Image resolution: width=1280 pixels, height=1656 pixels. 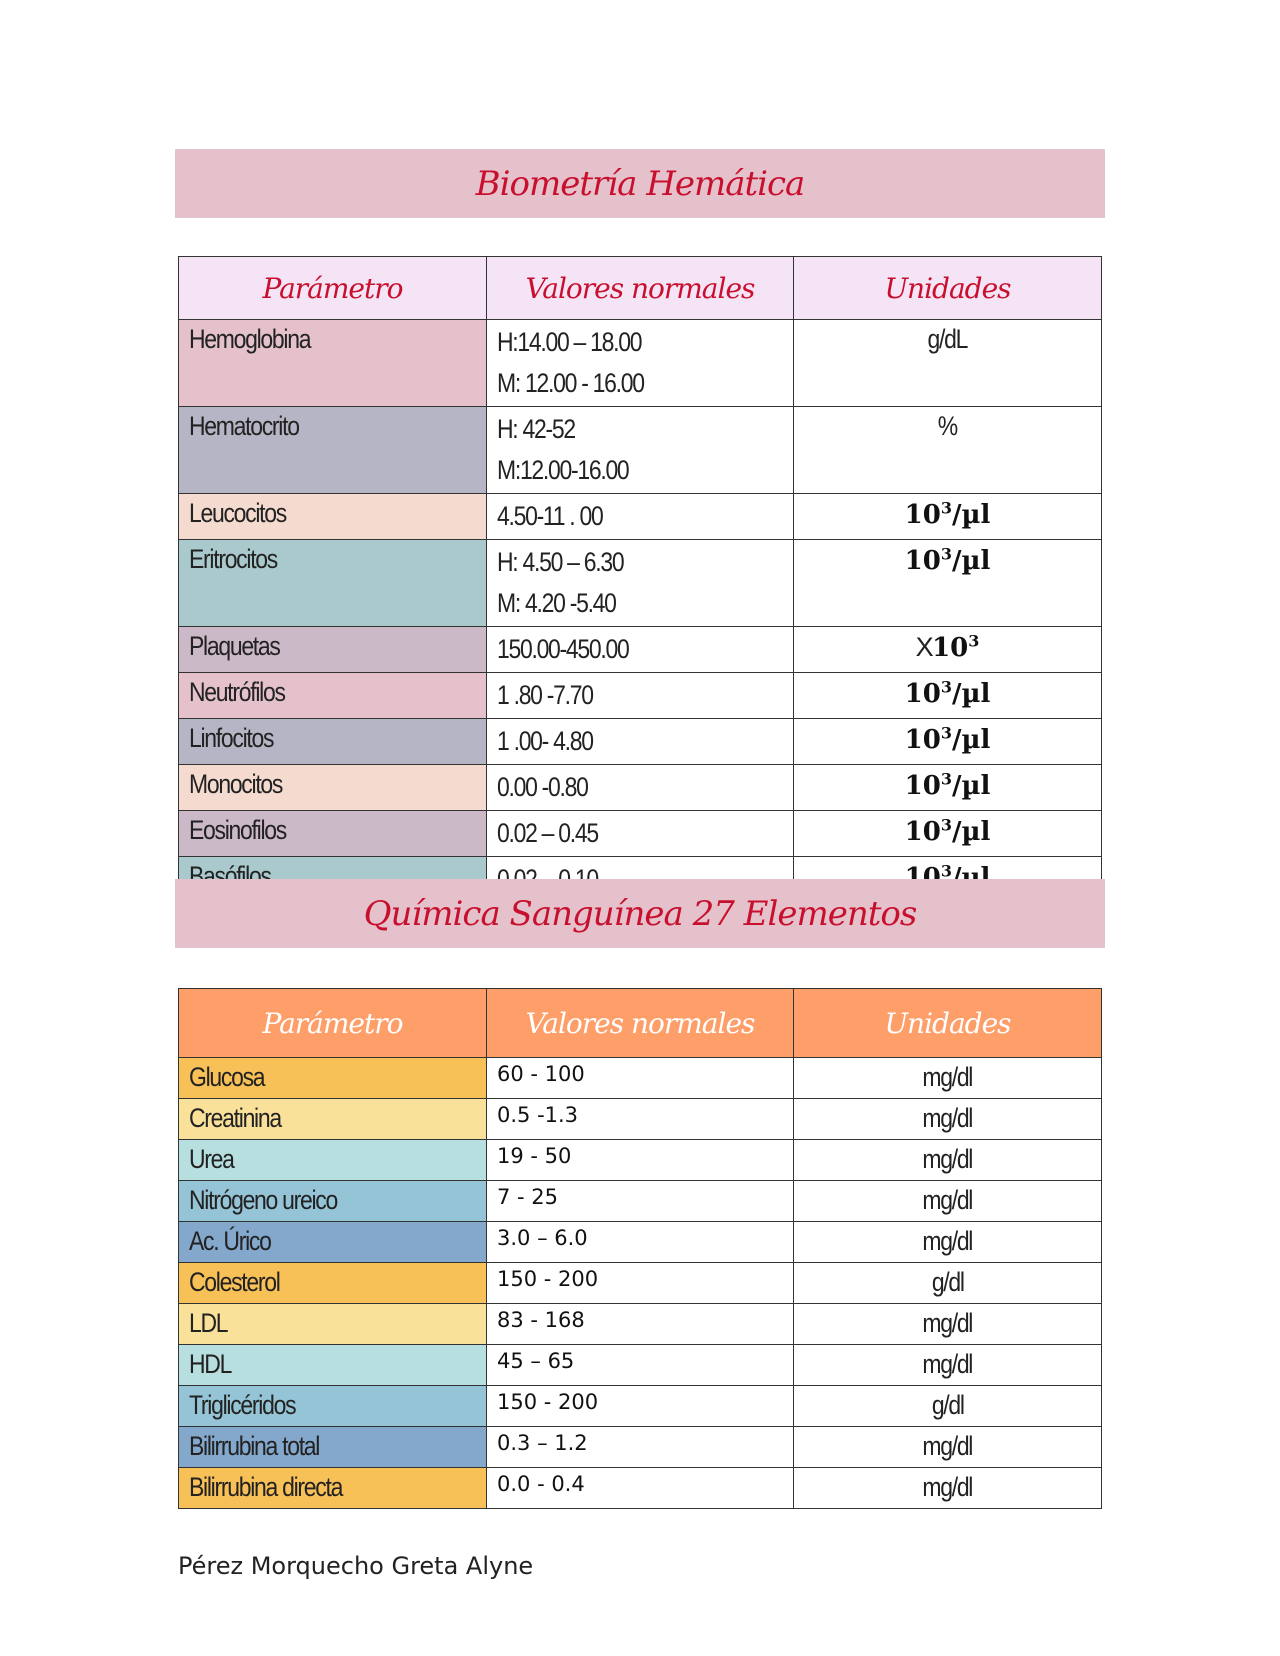 I want to click on param-cell: Colesterol, so click(x=332, y=1283).